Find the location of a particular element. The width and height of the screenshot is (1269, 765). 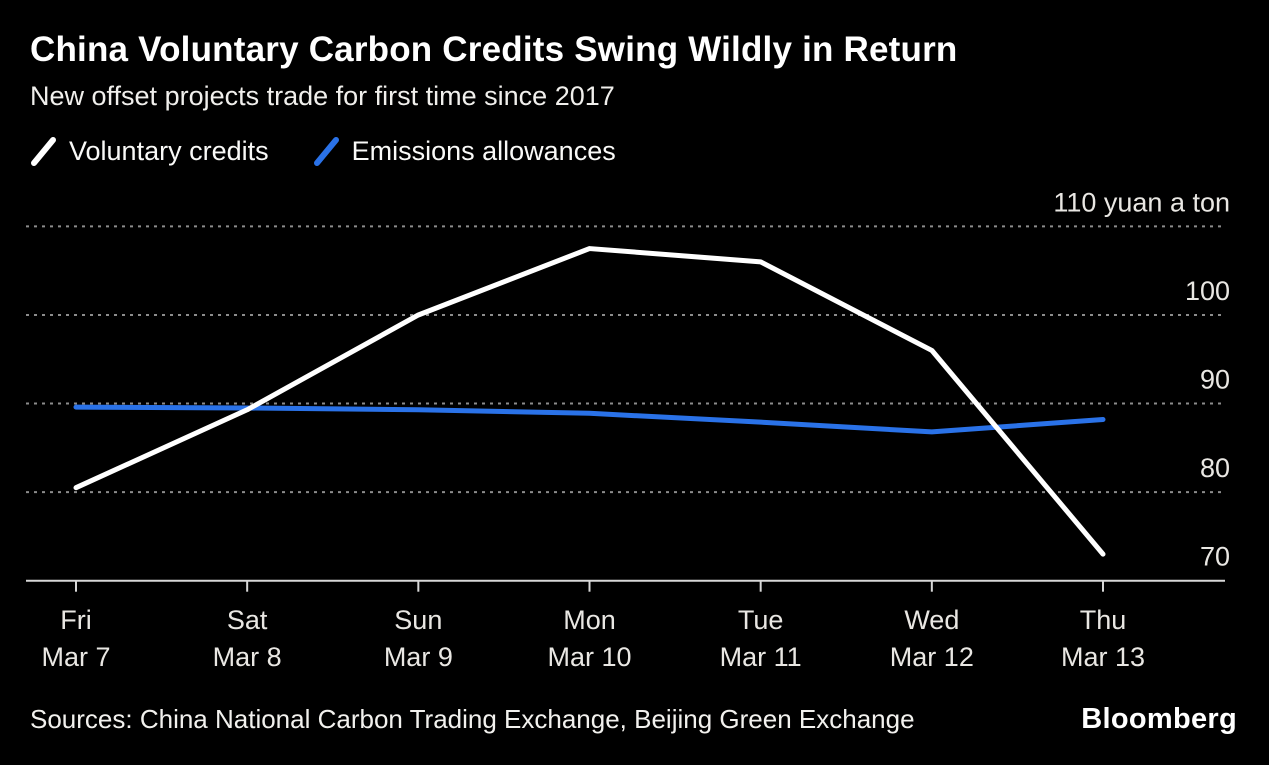

x-axis-label-day-3: Mon is located at coordinates (589, 620).